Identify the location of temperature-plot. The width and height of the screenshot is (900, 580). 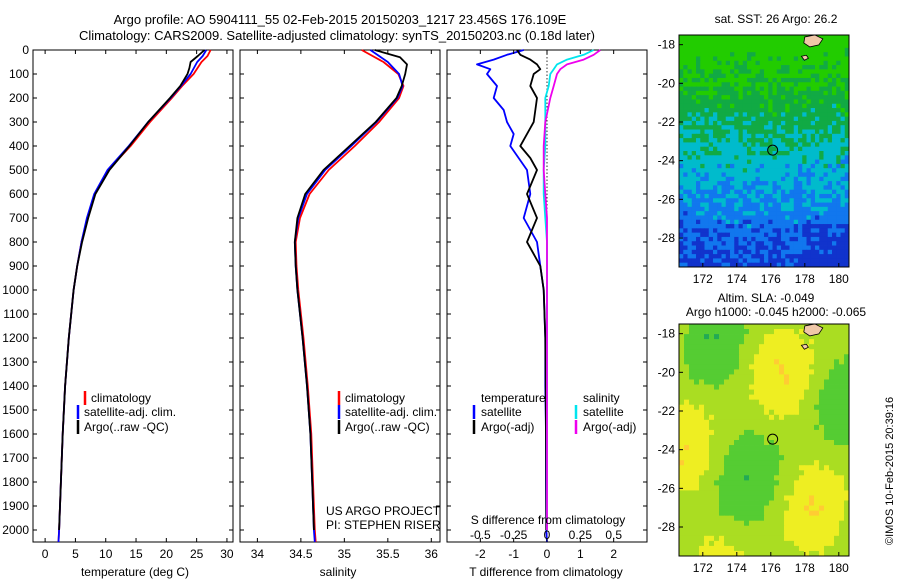
(134, 296).